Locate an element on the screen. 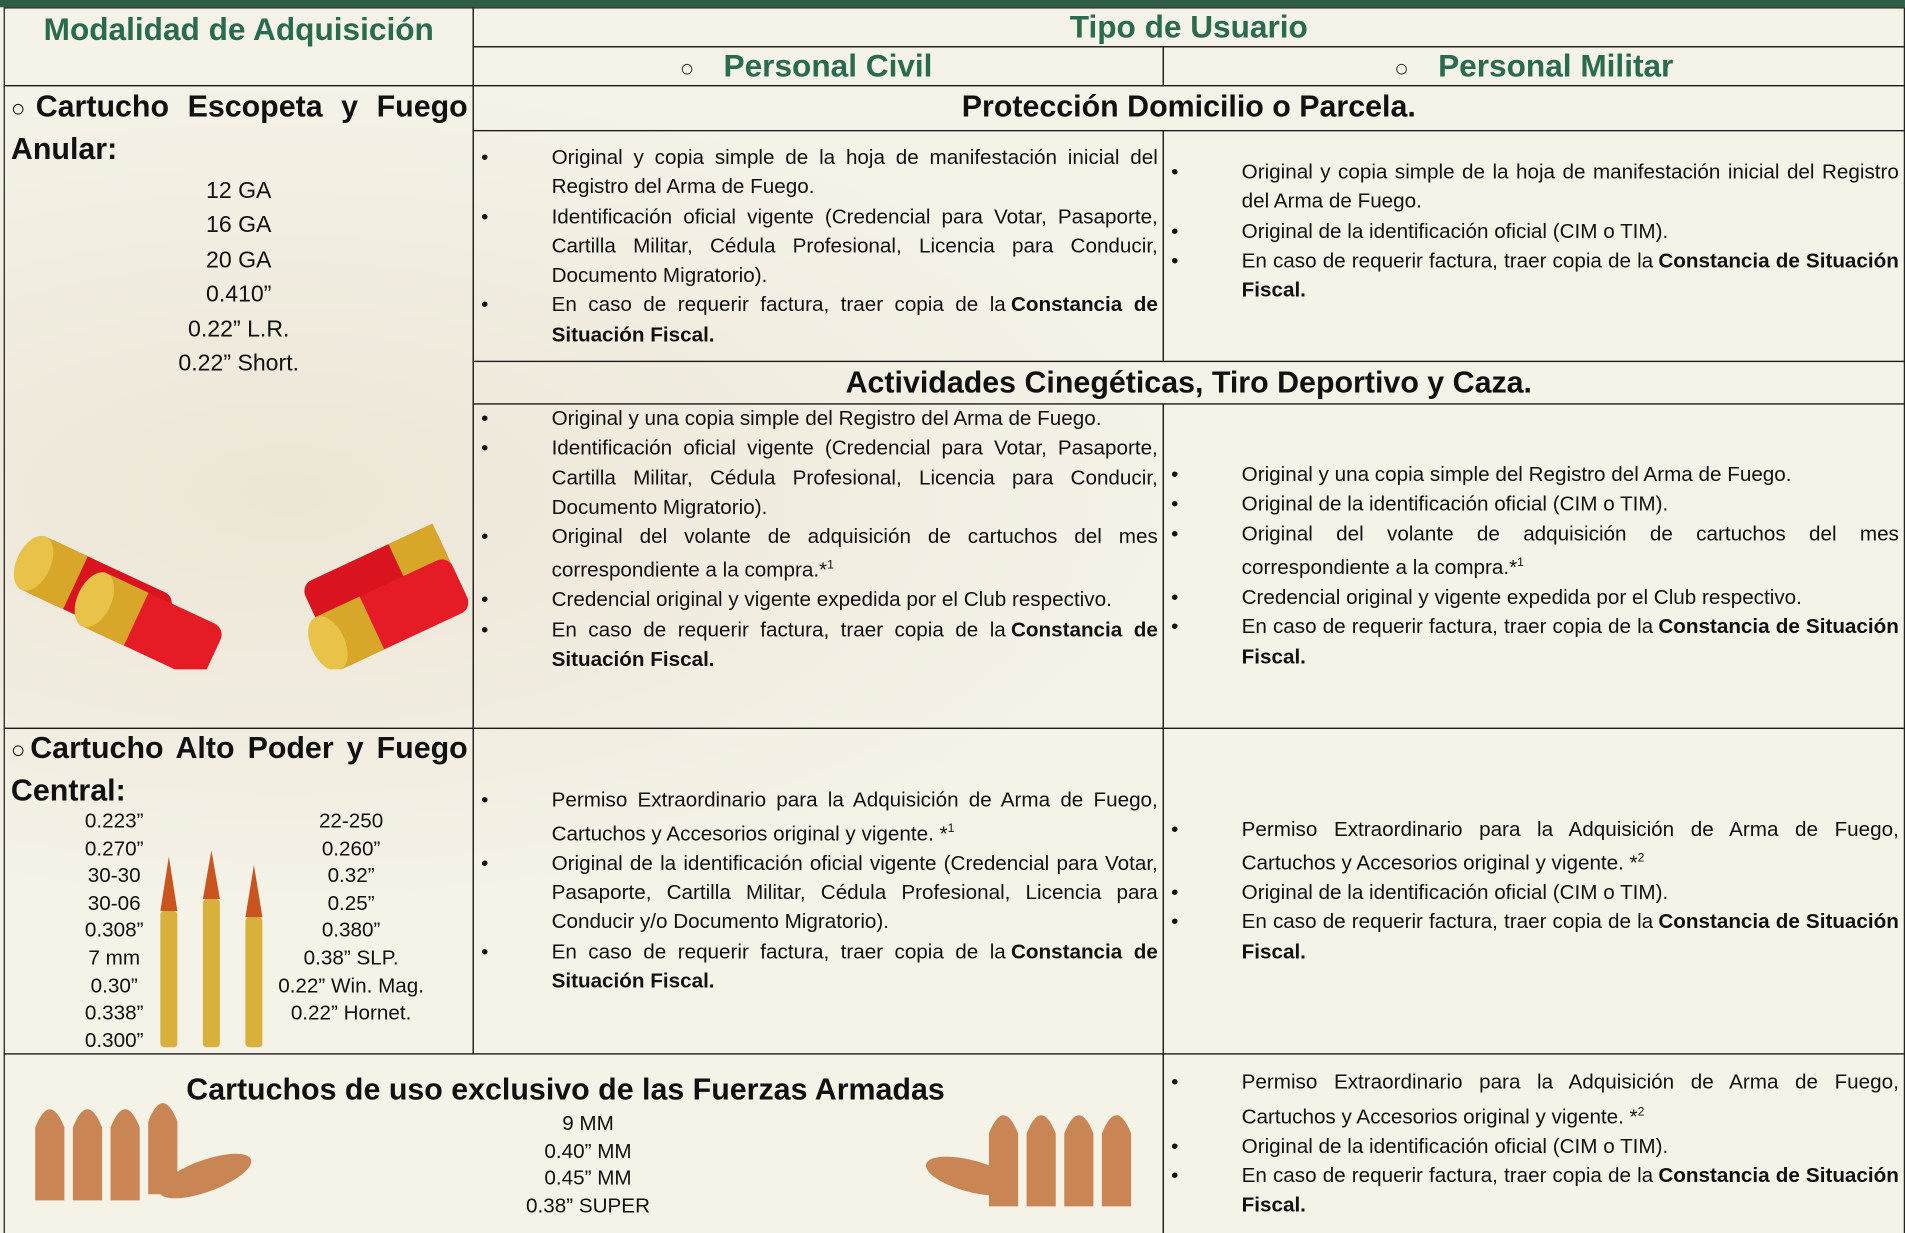  header-civil-cell: Personal Civil is located at coordinates (818, 66).